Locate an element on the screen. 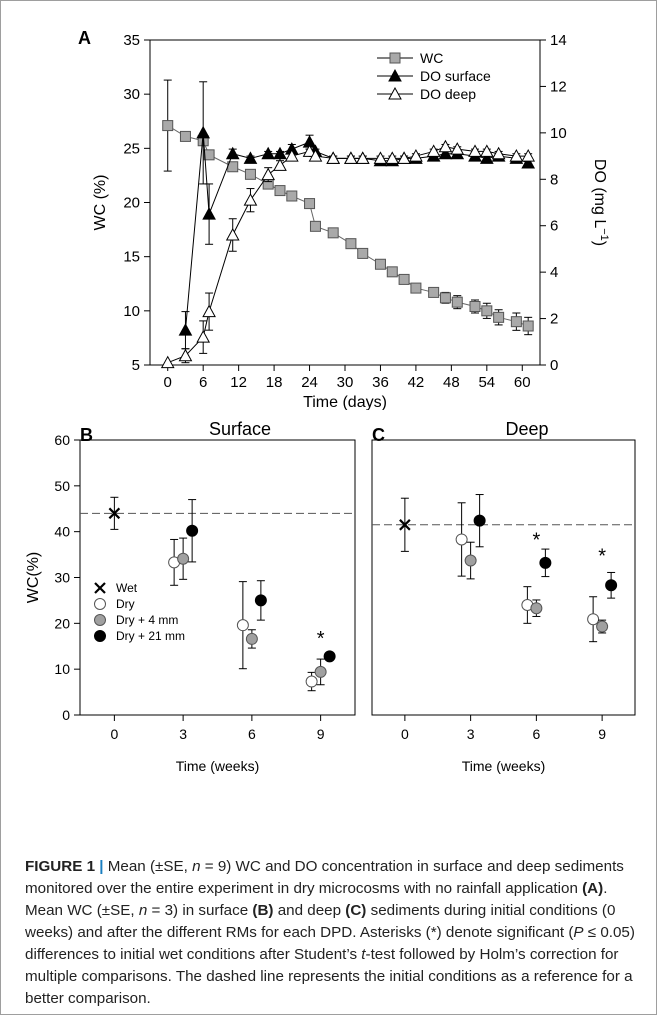 The image size is (657, 1015). caption-ref-a: (A) is located at coordinates (593, 888).